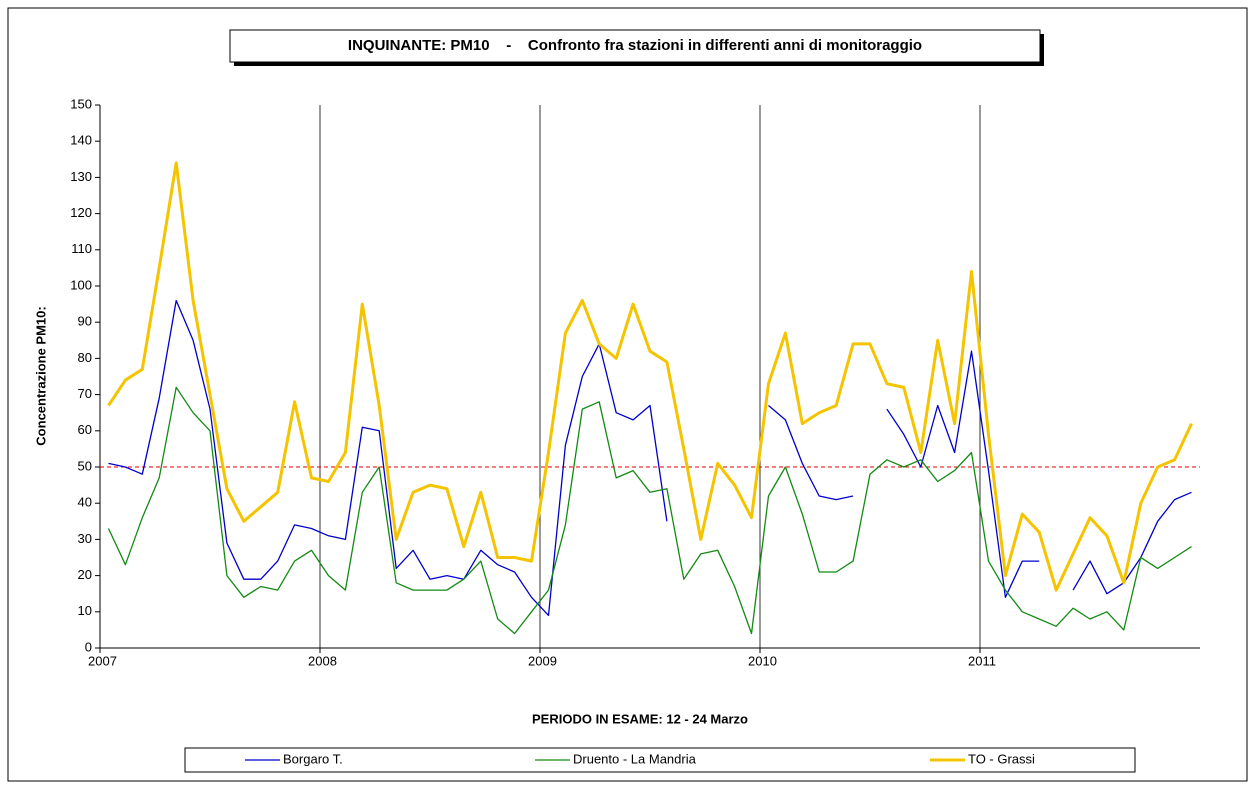 The image size is (1255, 789). I want to click on y-tick-label: 10, so click(85, 610).